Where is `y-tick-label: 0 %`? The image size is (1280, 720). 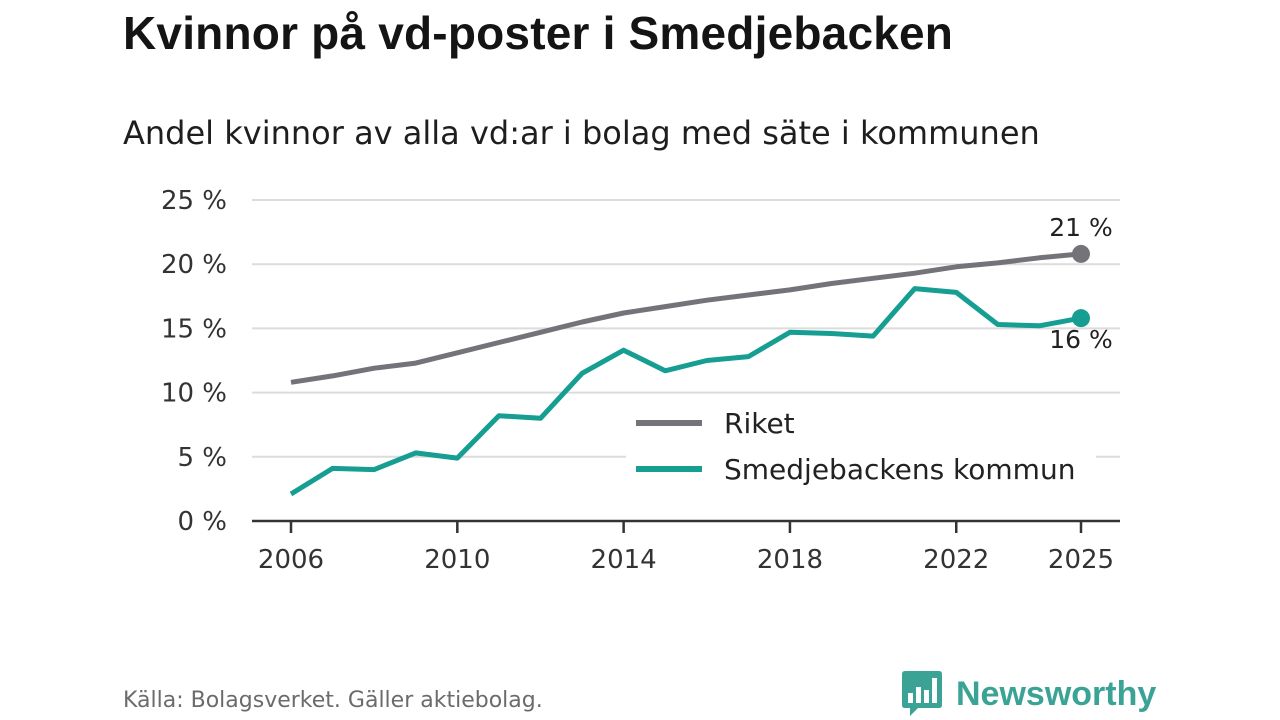 y-tick-label: 0 % is located at coordinates (202, 522).